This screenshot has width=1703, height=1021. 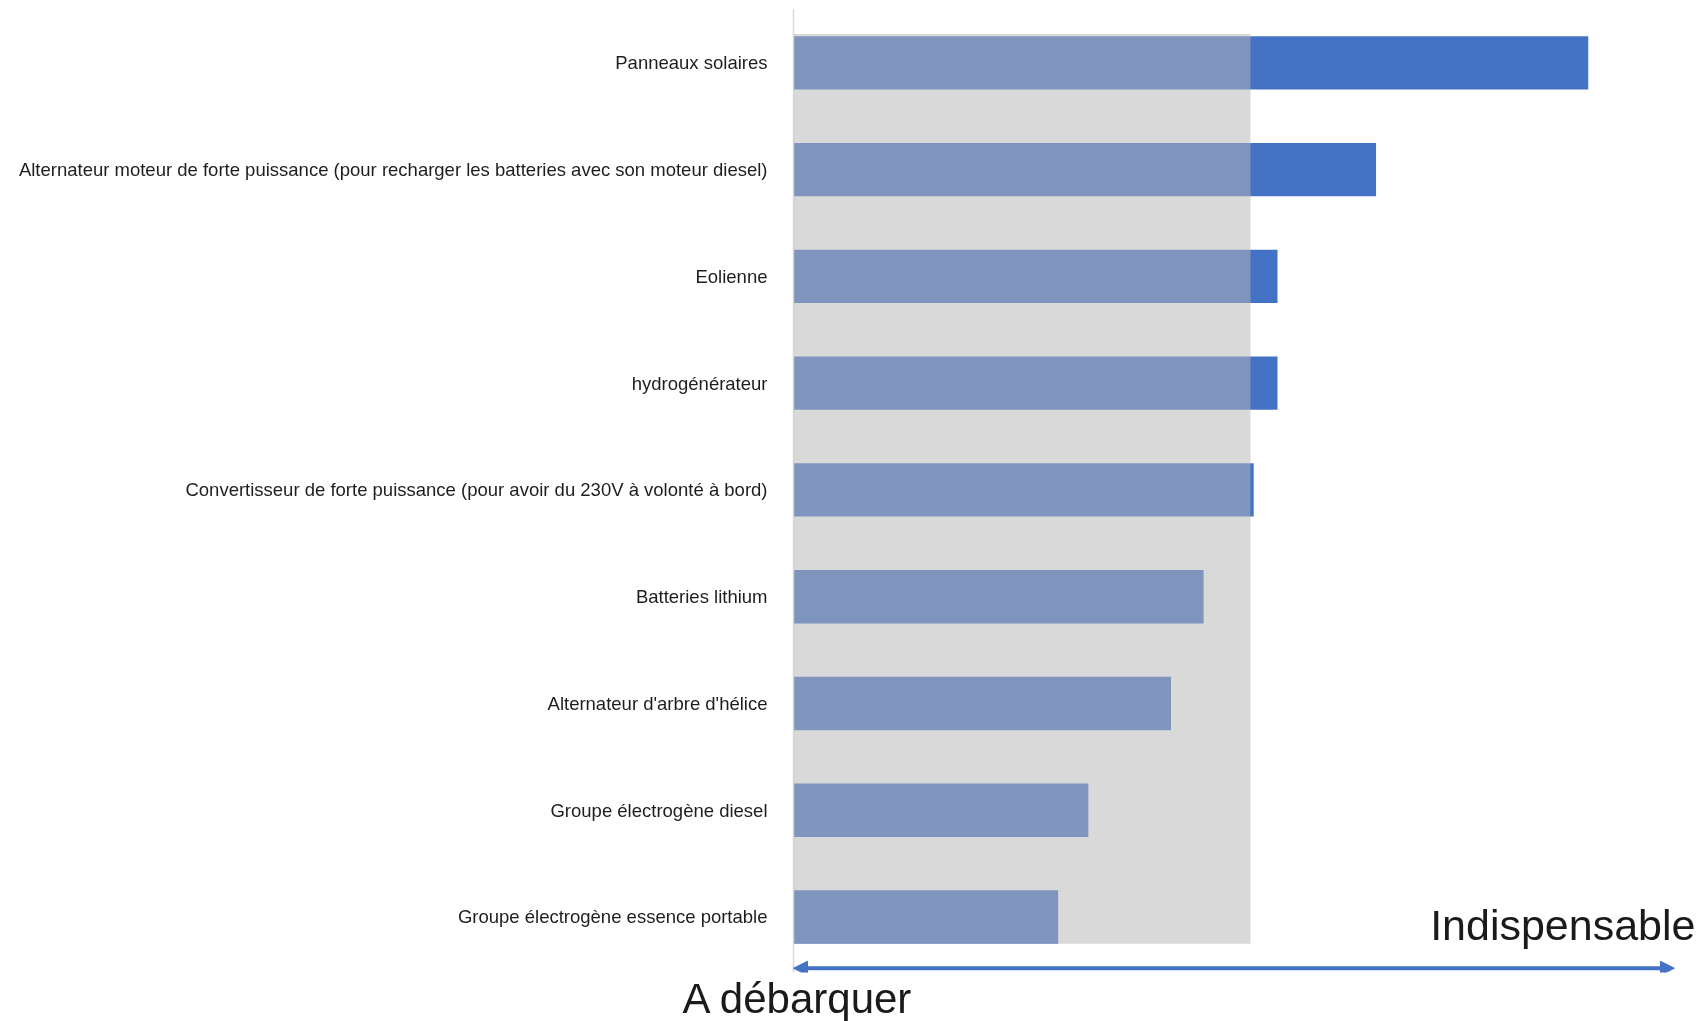 I want to click on y-tick-label: Alternateur moteur de forte puissance (pour recharger les batteries avec son moteur diesel), so click(x=393, y=170).